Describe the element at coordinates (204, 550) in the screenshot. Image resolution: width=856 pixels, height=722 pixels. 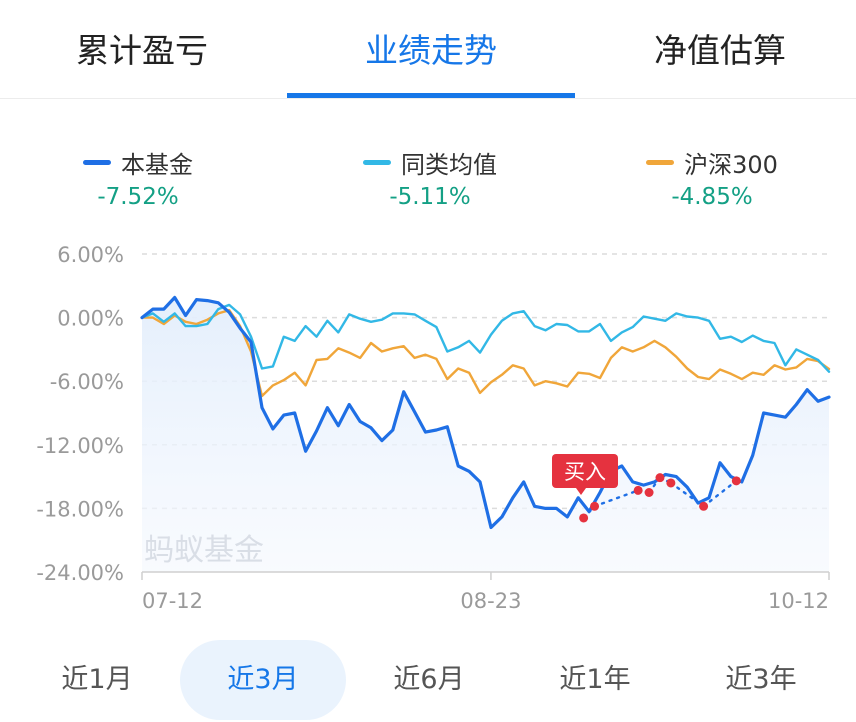
I see `watermark: 蚂蚁基金` at that location.